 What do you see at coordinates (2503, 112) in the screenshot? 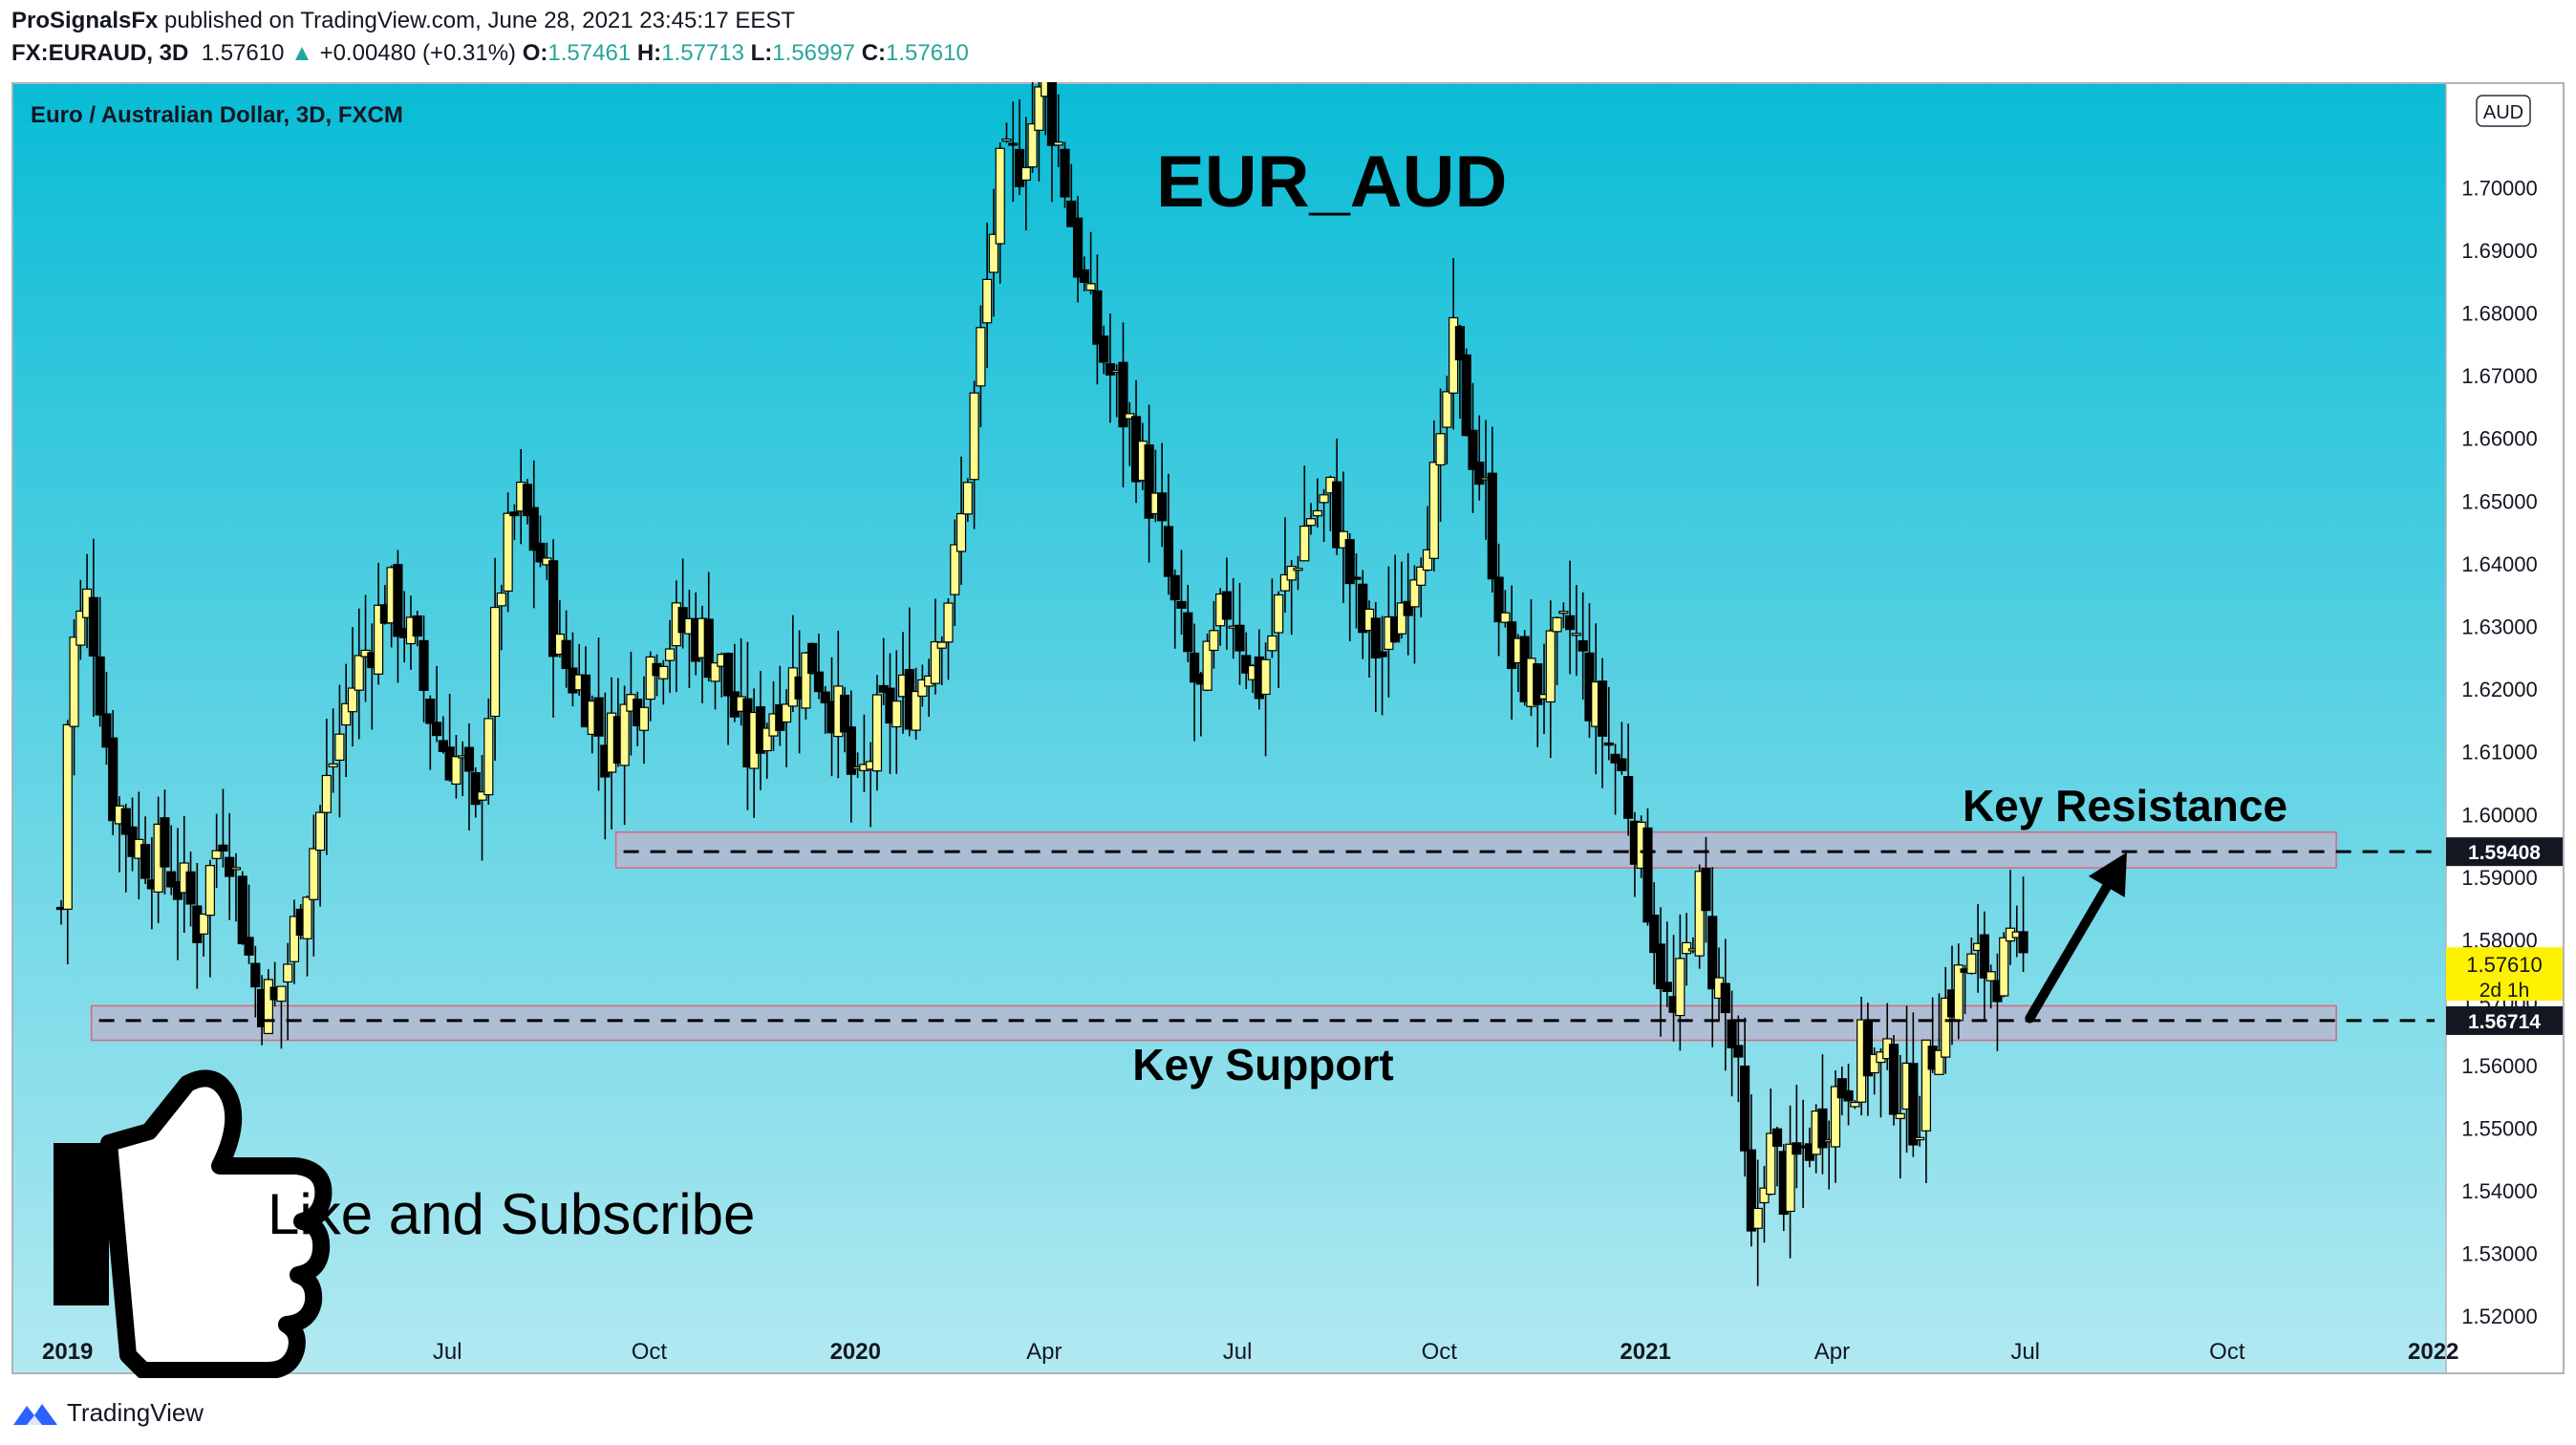
I see `svg-text: AUD` at bounding box center [2503, 112].